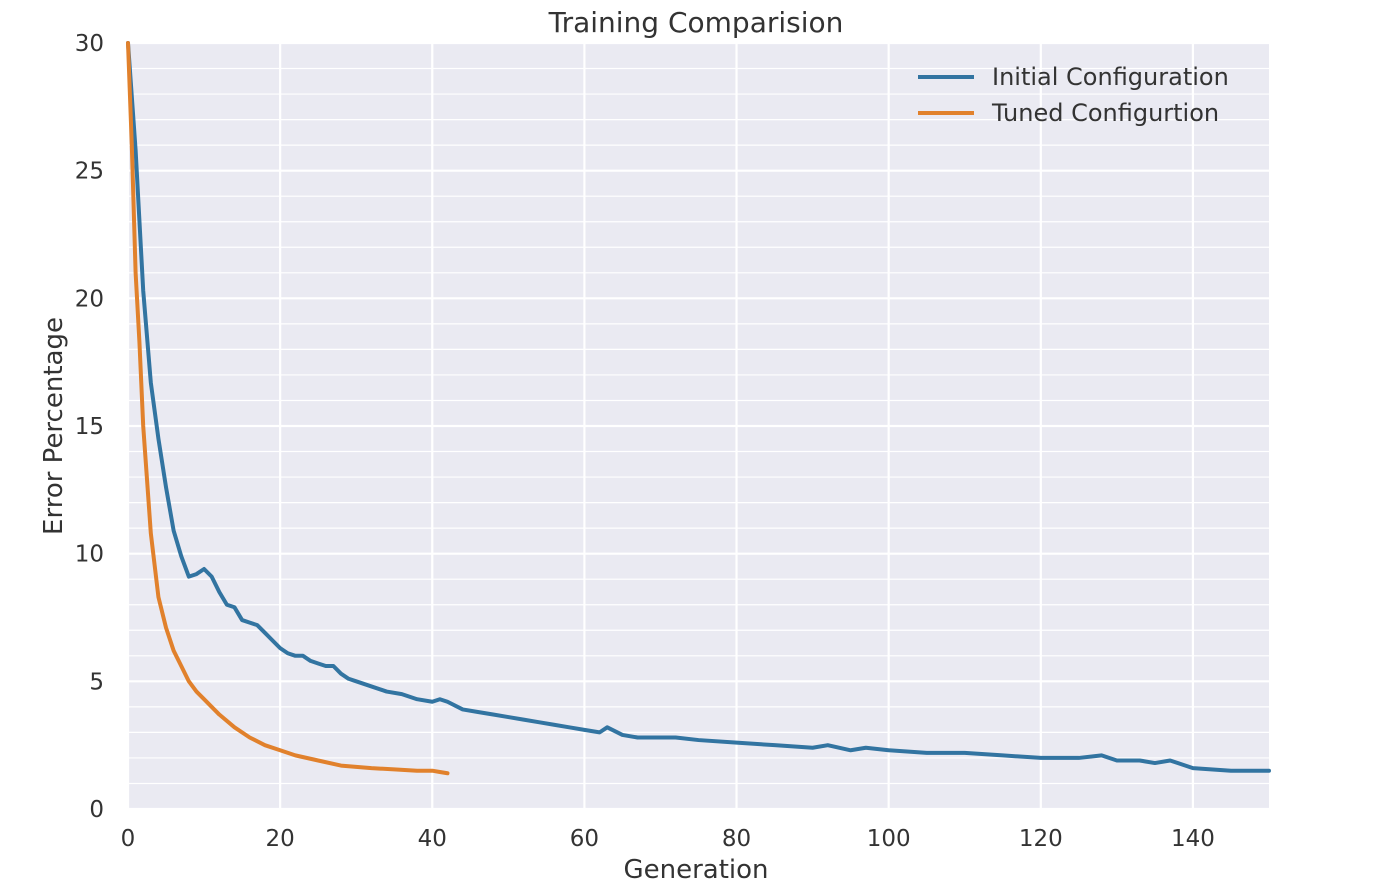 The width and height of the screenshot is (1396, 894). What do you see at coordinates (1193, 839) in the screenshot?
I see `x-tick-label: 140` at bounding box center [1193, 839].